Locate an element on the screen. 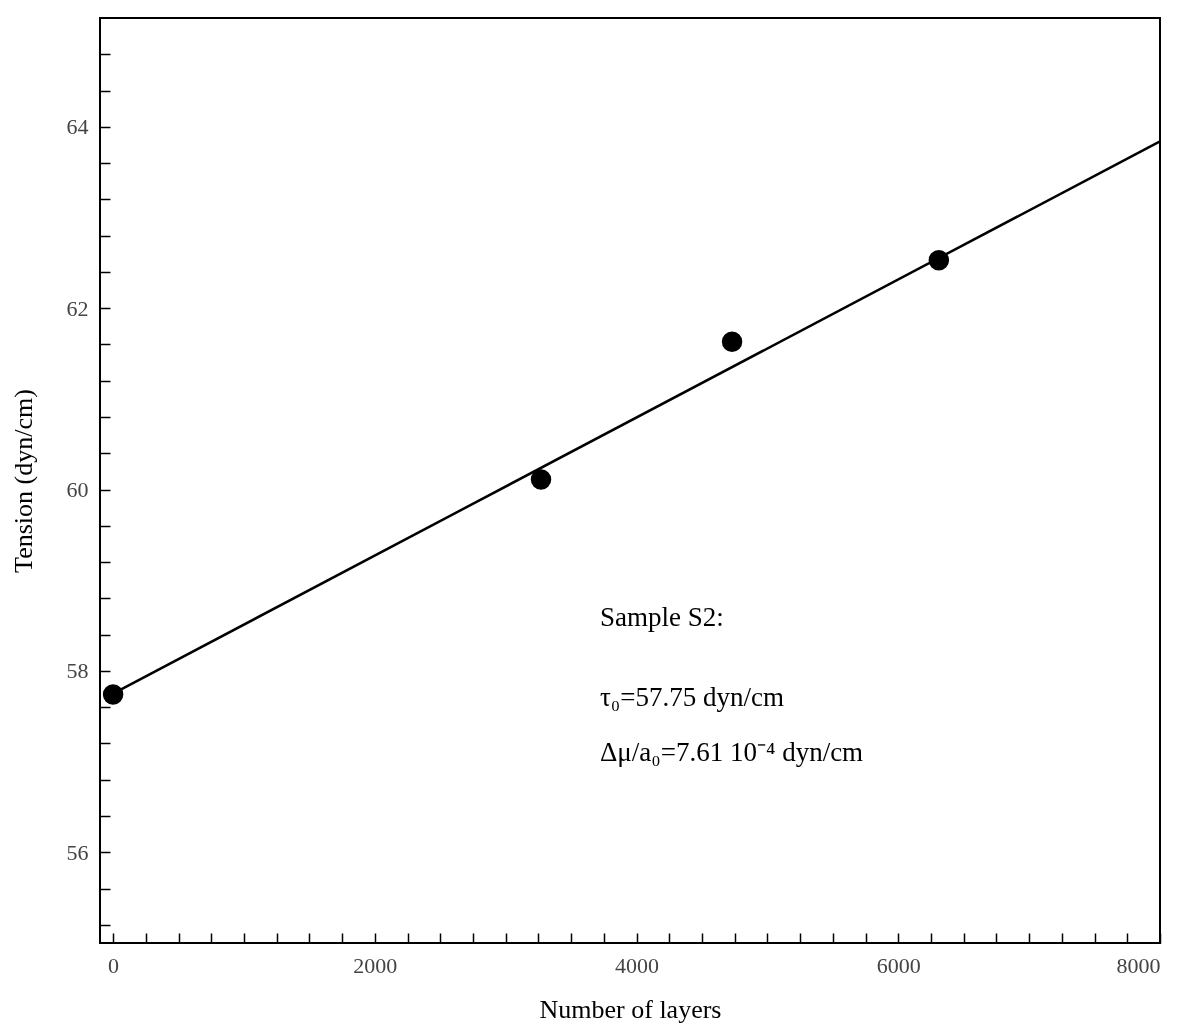 Image resolution: width=1190 pixels, height=1032 pixels. x-tick-label: 2000 is located at coordinates (375, 965).